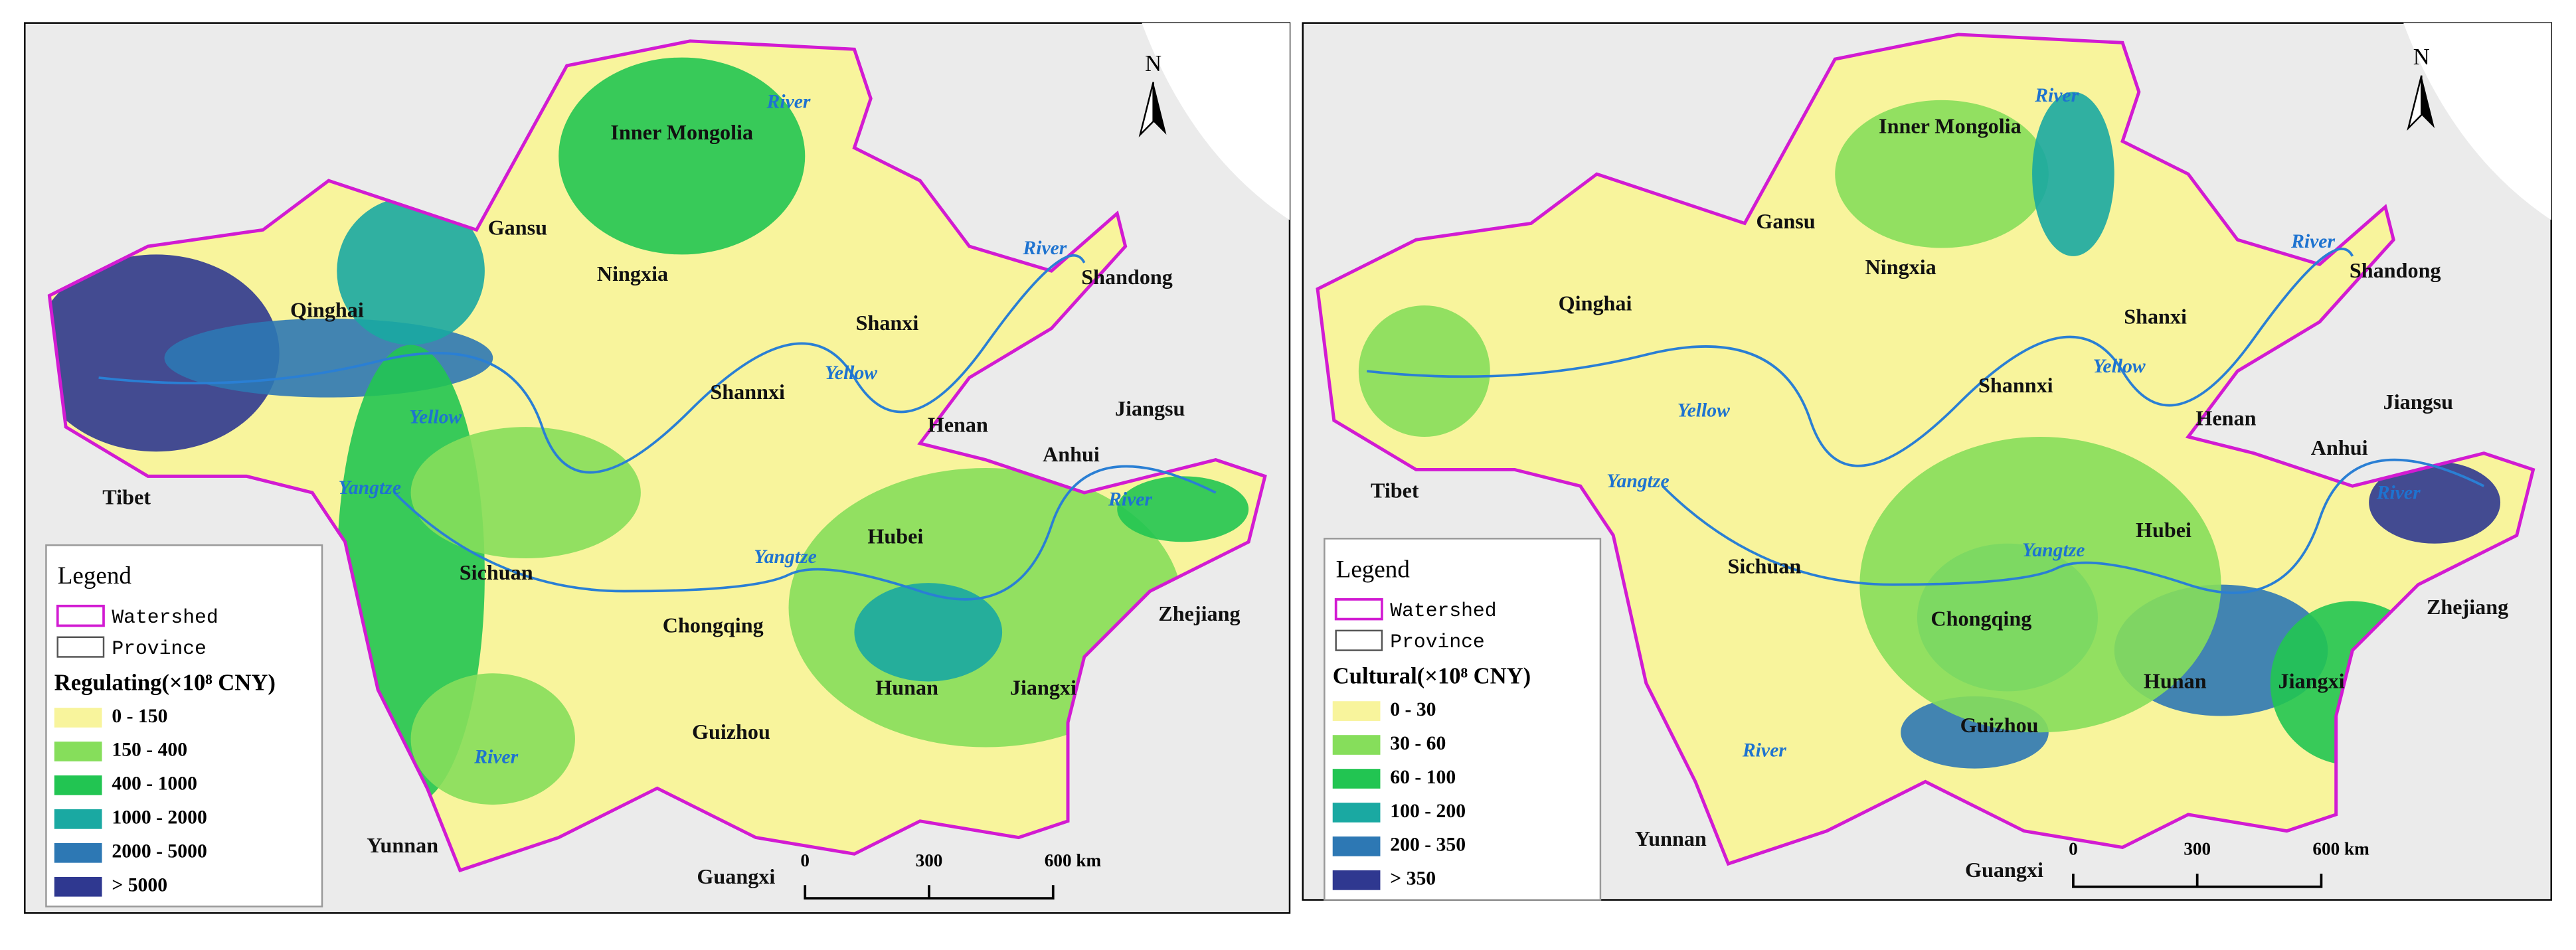 The height and width of the screenshot is (950, 2576). What do you see at coordinates (2311, 680) in the screenshot?
I see `place-label: Jiangxi` at bounding box center [2311, 680].